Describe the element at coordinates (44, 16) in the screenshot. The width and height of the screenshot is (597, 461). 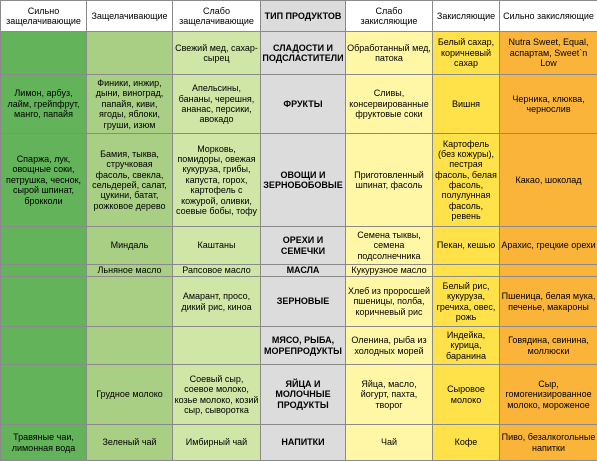
I see `header-strongly-alkaline: Сильно защелачивающие` at that location.